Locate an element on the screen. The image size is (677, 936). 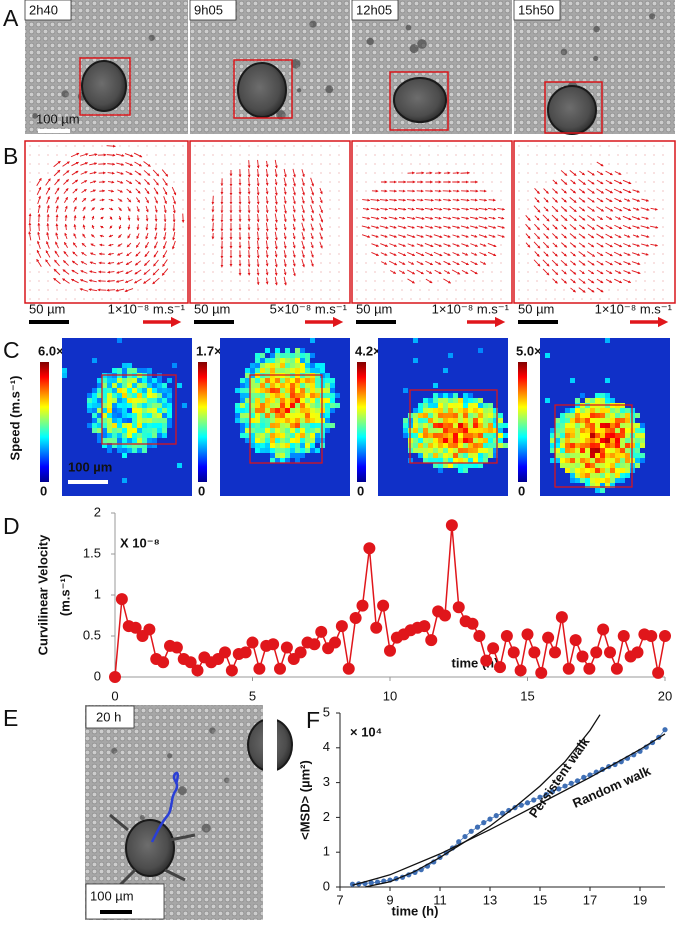
x-tick-label: 10 is located at coordinates (390, 695).